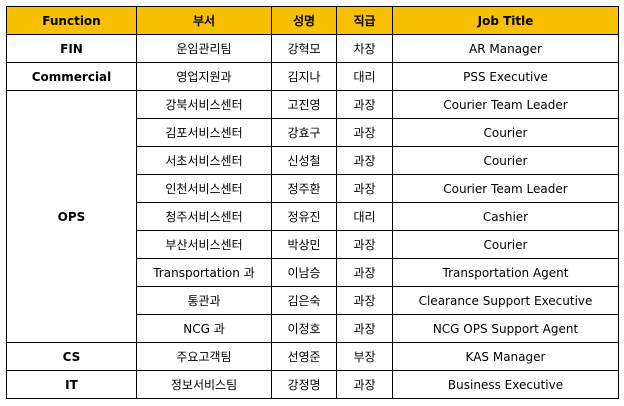  I want to click on table-row: 청주서비스센터 정유진 대리 Cashier, so click(313, 216).